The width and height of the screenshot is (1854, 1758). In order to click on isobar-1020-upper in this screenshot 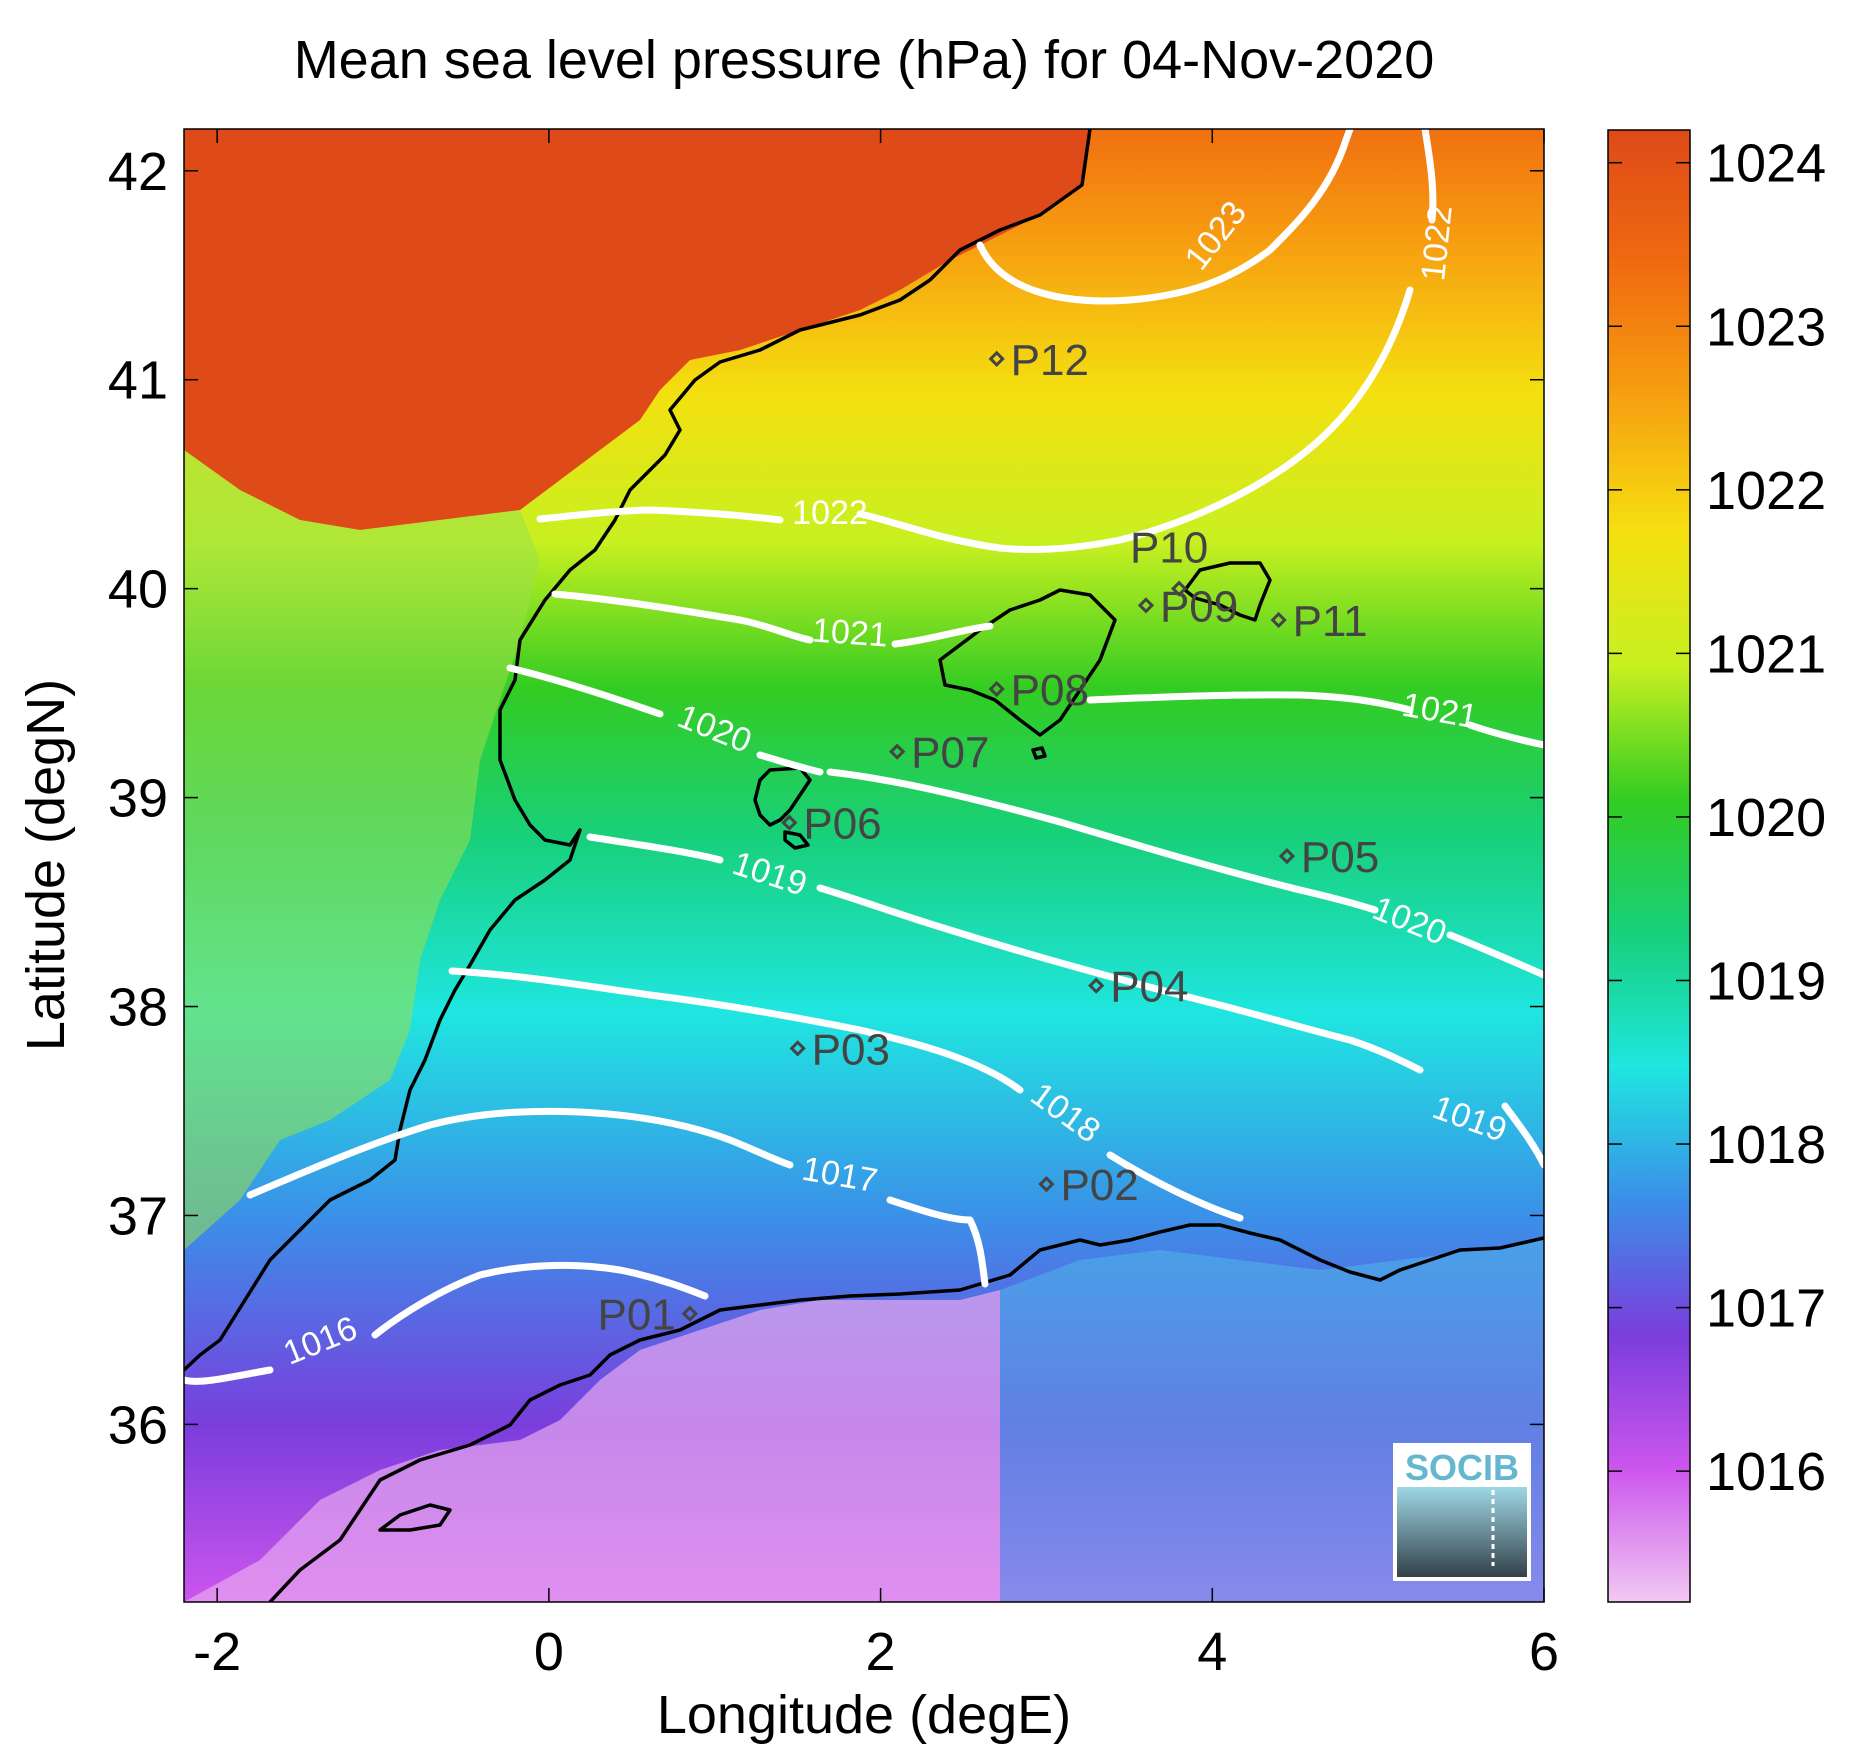, I will do `click(665, 720)`.